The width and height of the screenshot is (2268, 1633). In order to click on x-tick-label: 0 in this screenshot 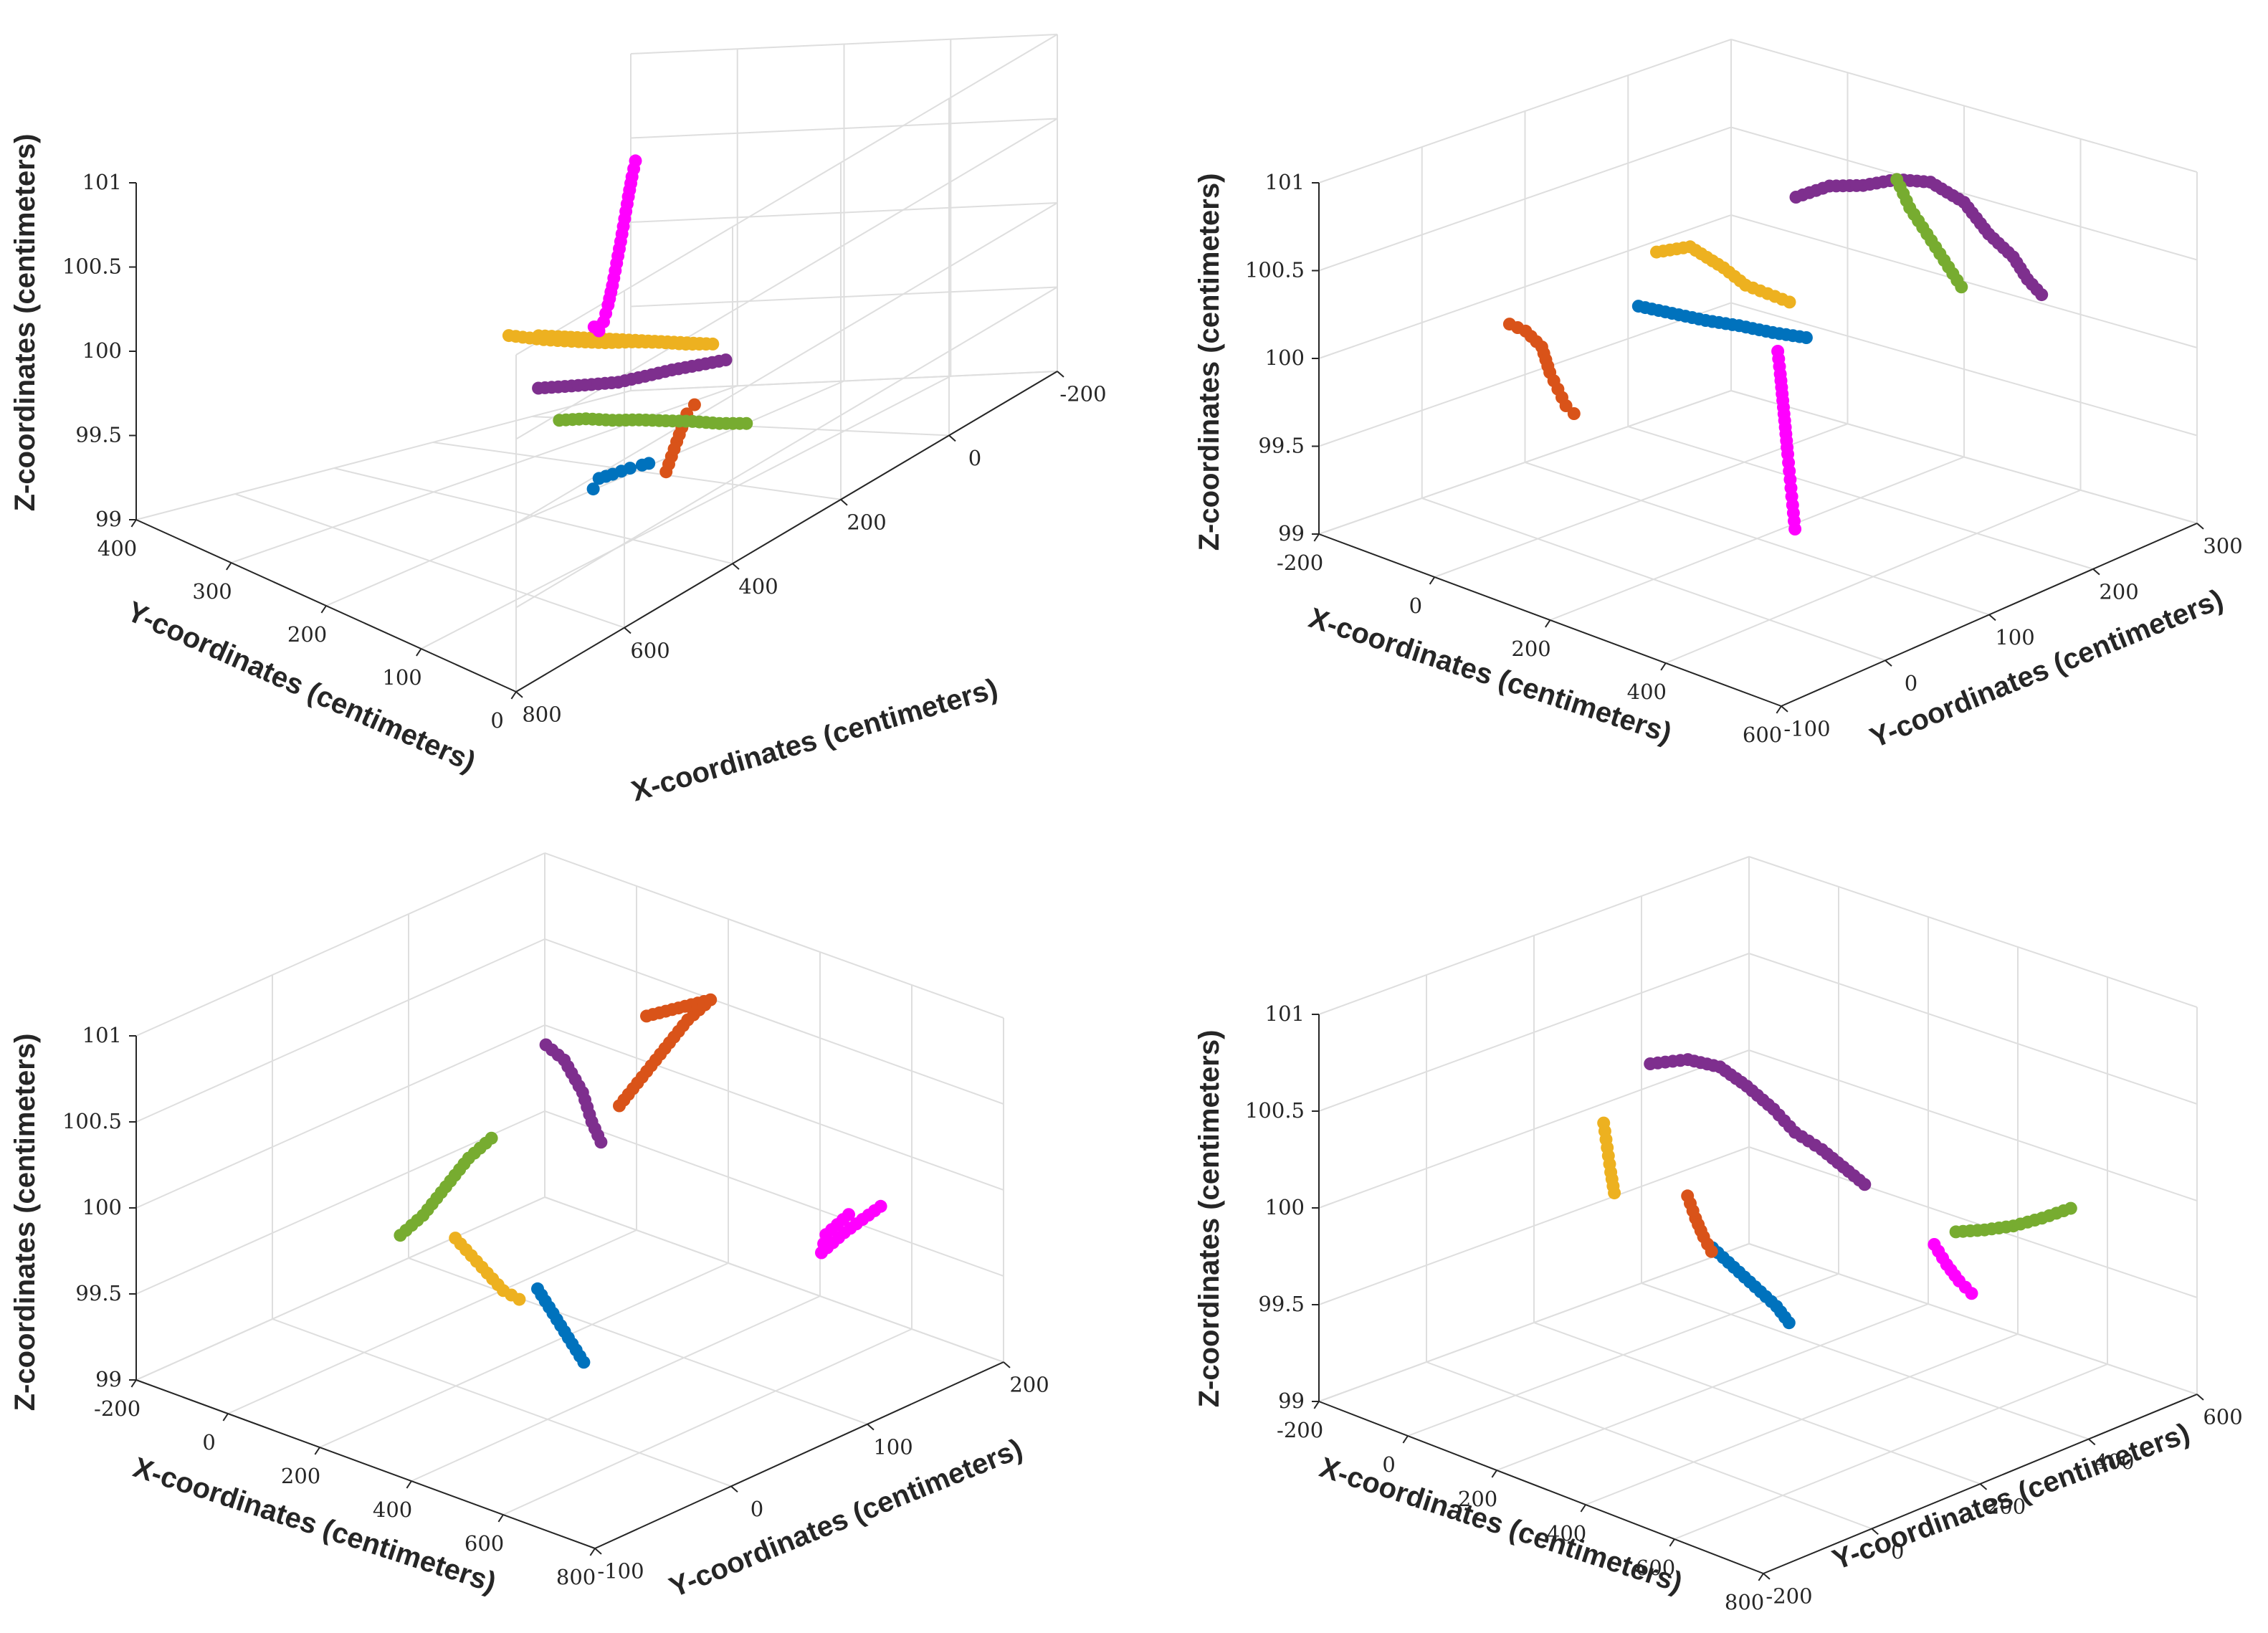, I will do `click(974, 458)`.